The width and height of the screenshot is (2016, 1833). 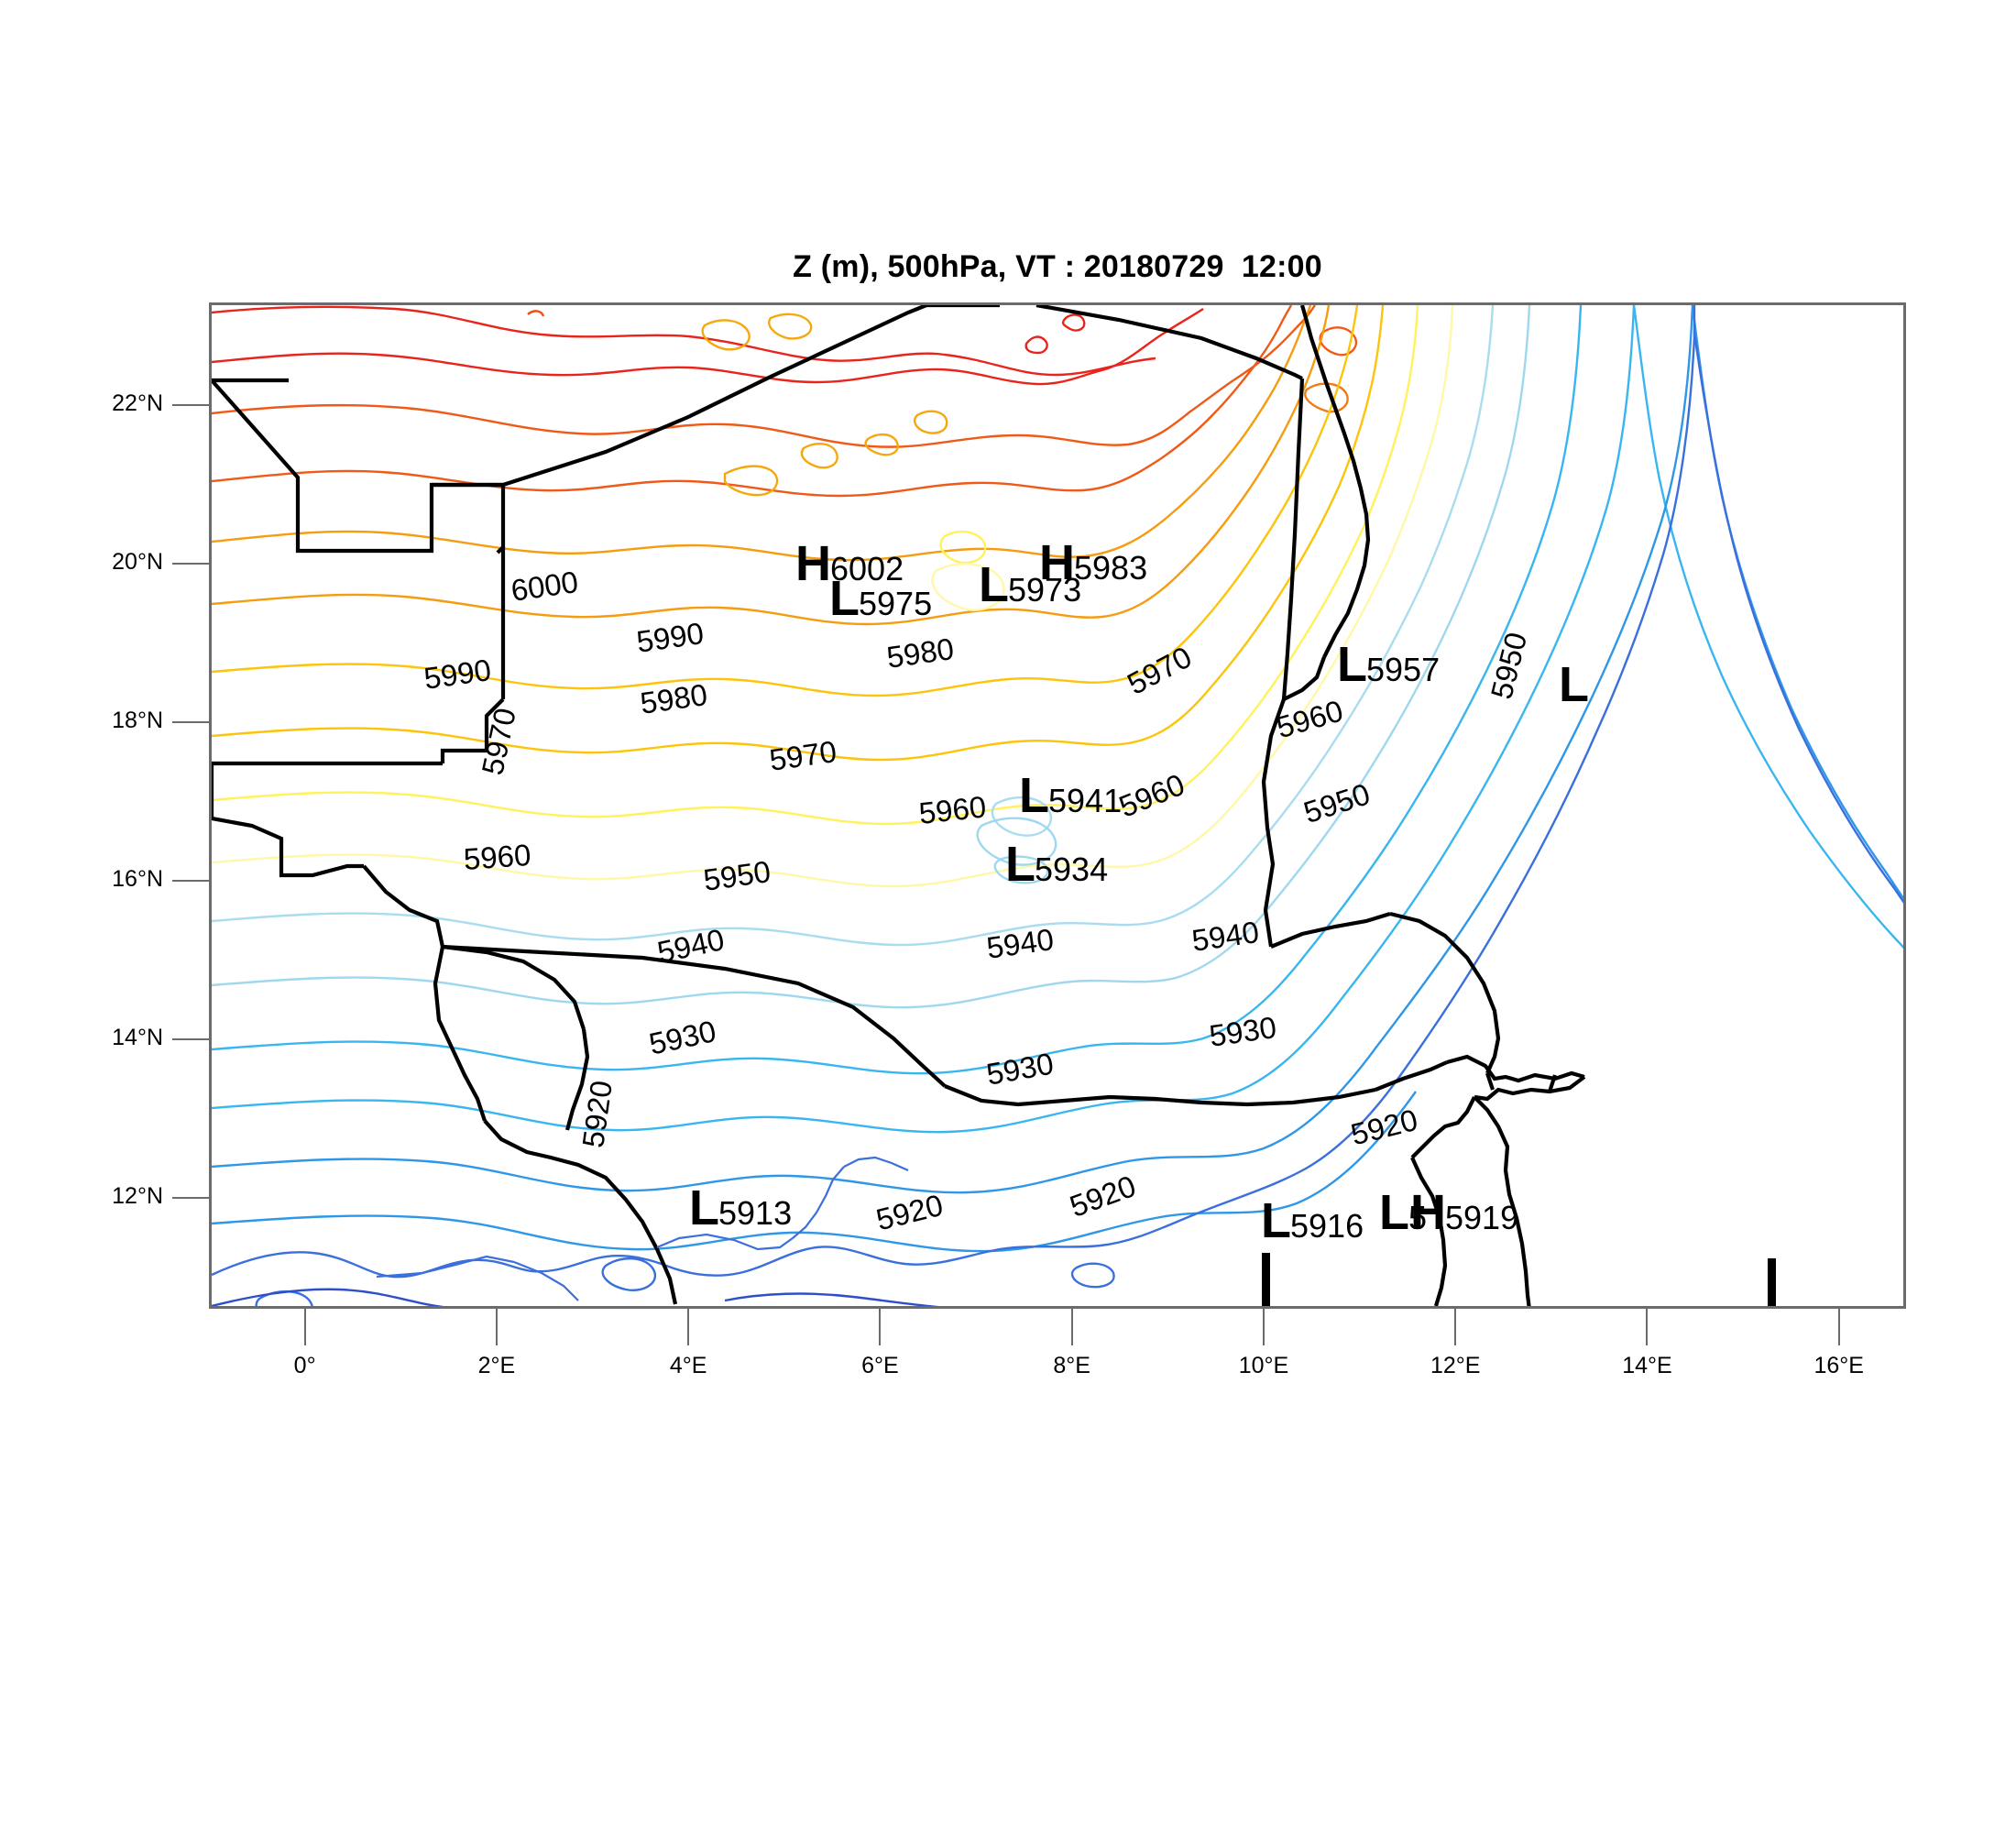 What do you see at coordinates (137, 562) in the screenshot?
I see `latitude-tick-label: 20°N` at bounding box center [137, 562].